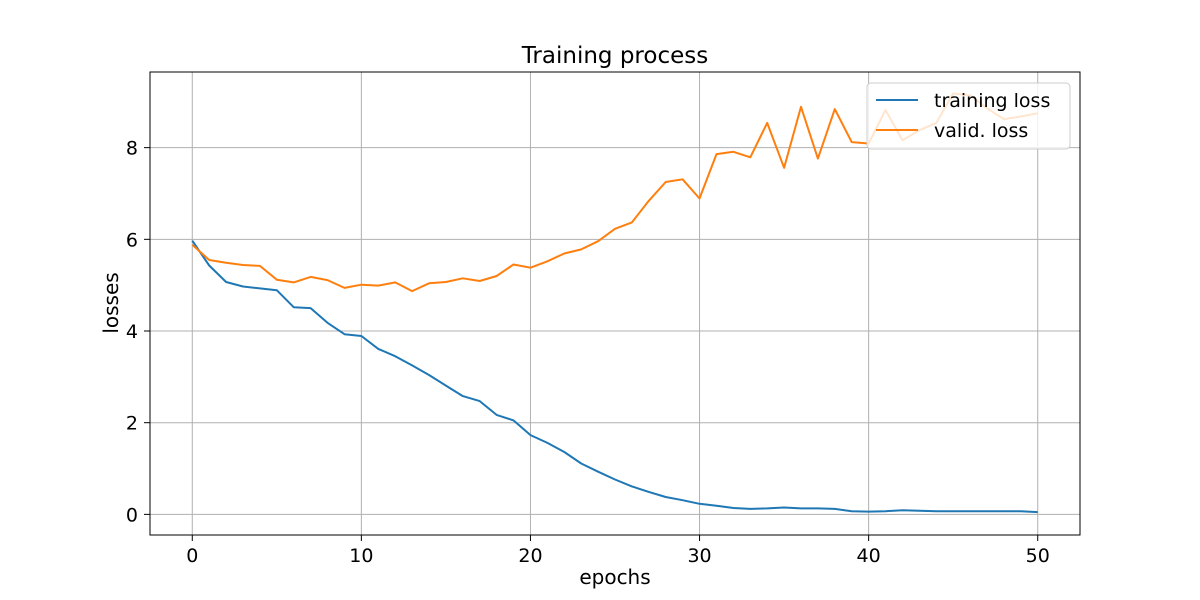 Image resolution: width=1200 pixels, height=600 pixels. Describe the element at coordinates (1038, 556) in the screenshot. I see `x-tick-label: 50` at that location.